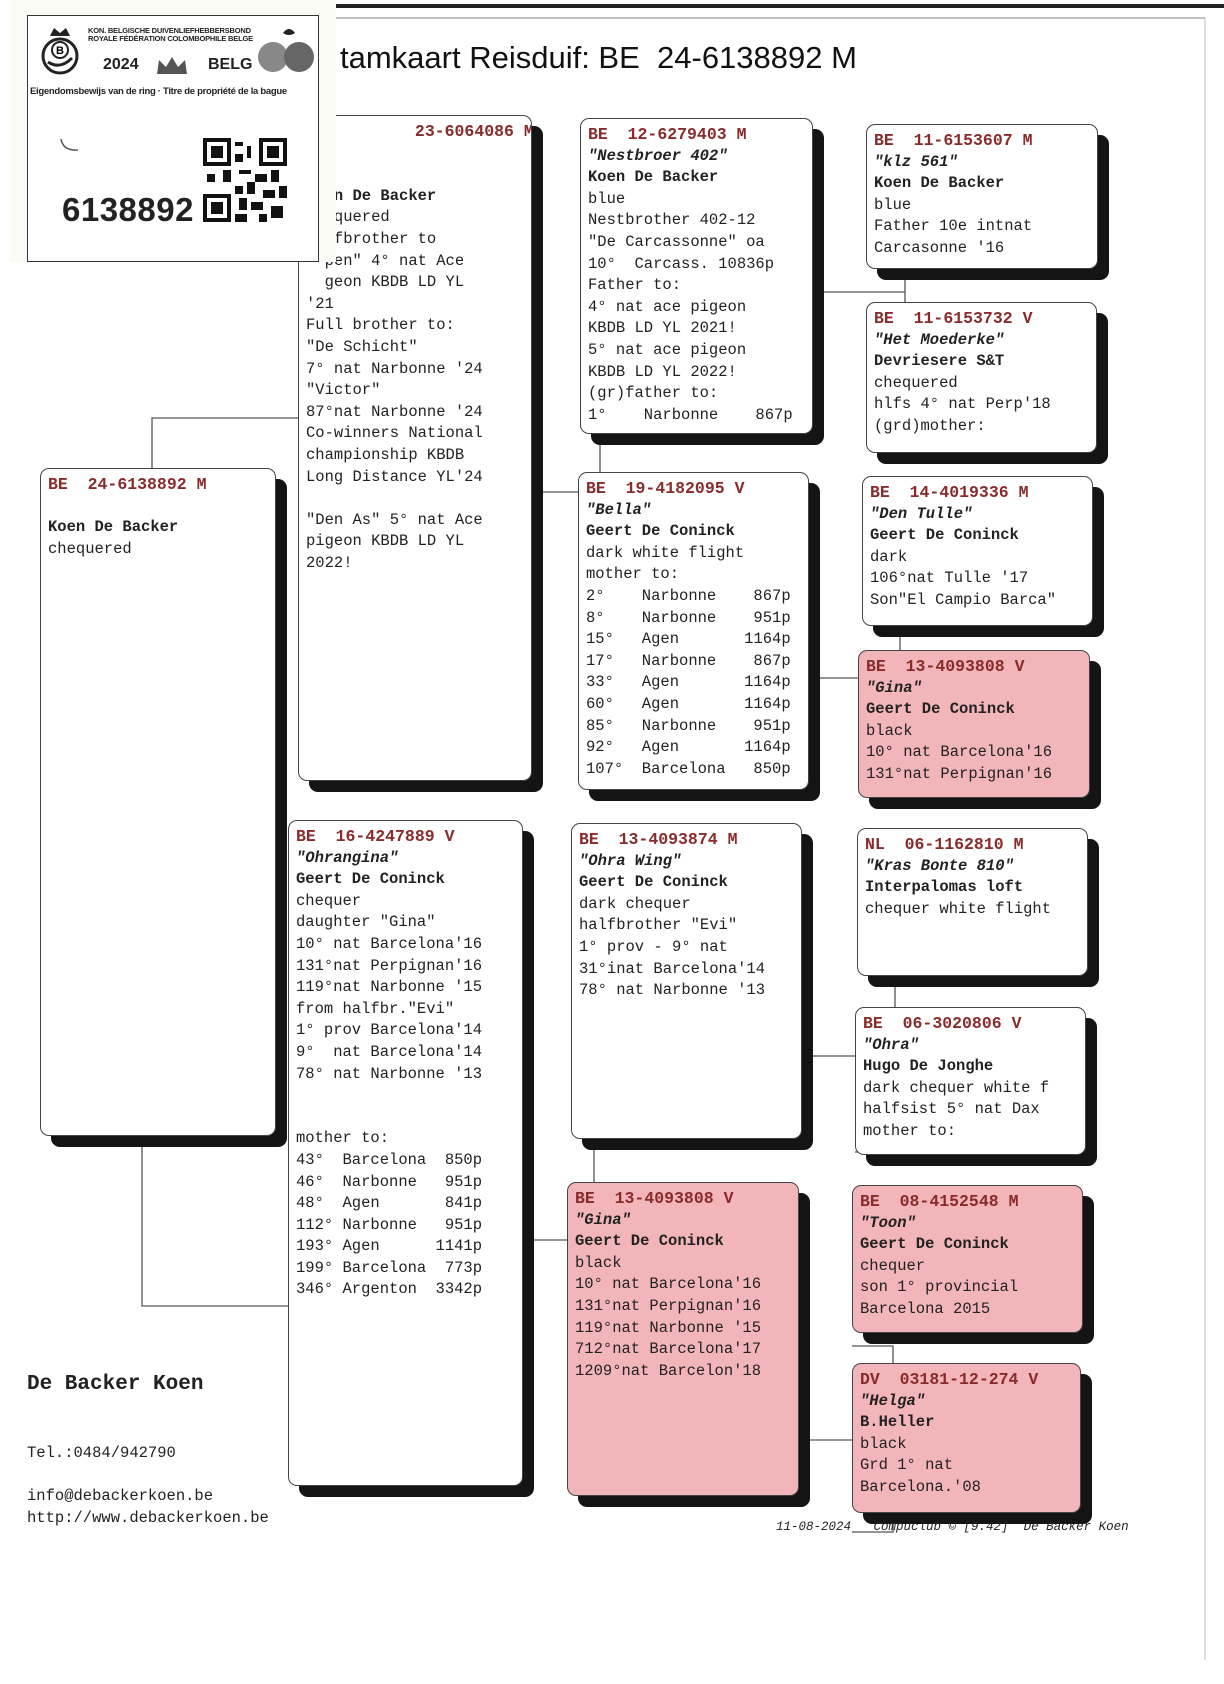 The height and width of the screenshot is (1684, 1224). What do you see at coordinates (394, 476) in the screenshot?
I see `info-line: Long Distance YL'24` at bounding box center [394, 476].